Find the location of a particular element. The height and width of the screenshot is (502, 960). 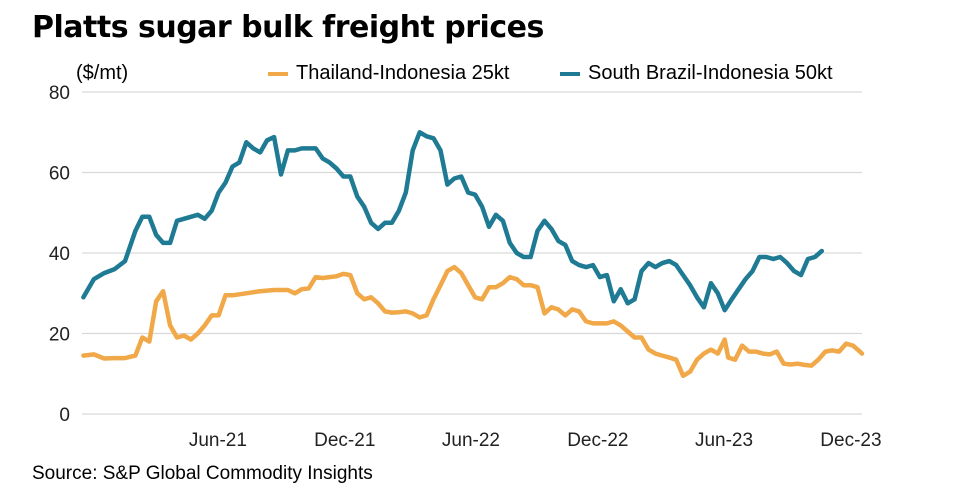

x-tick-label-jun-22: Jun-22 is located at coordinates (471, 440).